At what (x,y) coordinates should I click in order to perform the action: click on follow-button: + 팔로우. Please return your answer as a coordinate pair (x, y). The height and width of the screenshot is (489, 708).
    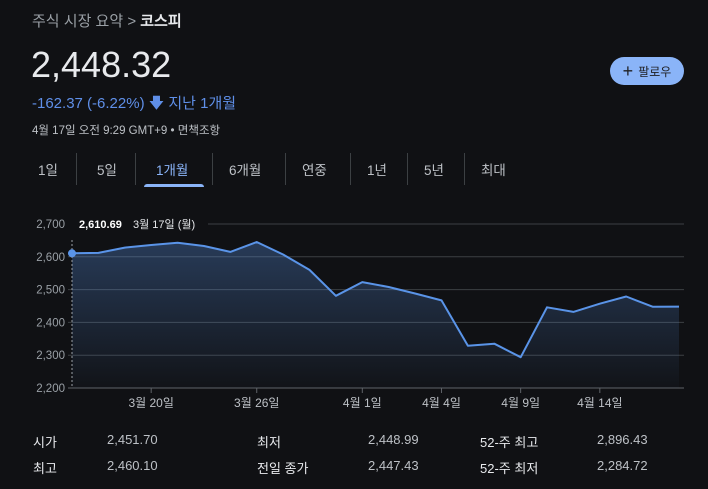
    Looking at the image, I should click on (647, 71).